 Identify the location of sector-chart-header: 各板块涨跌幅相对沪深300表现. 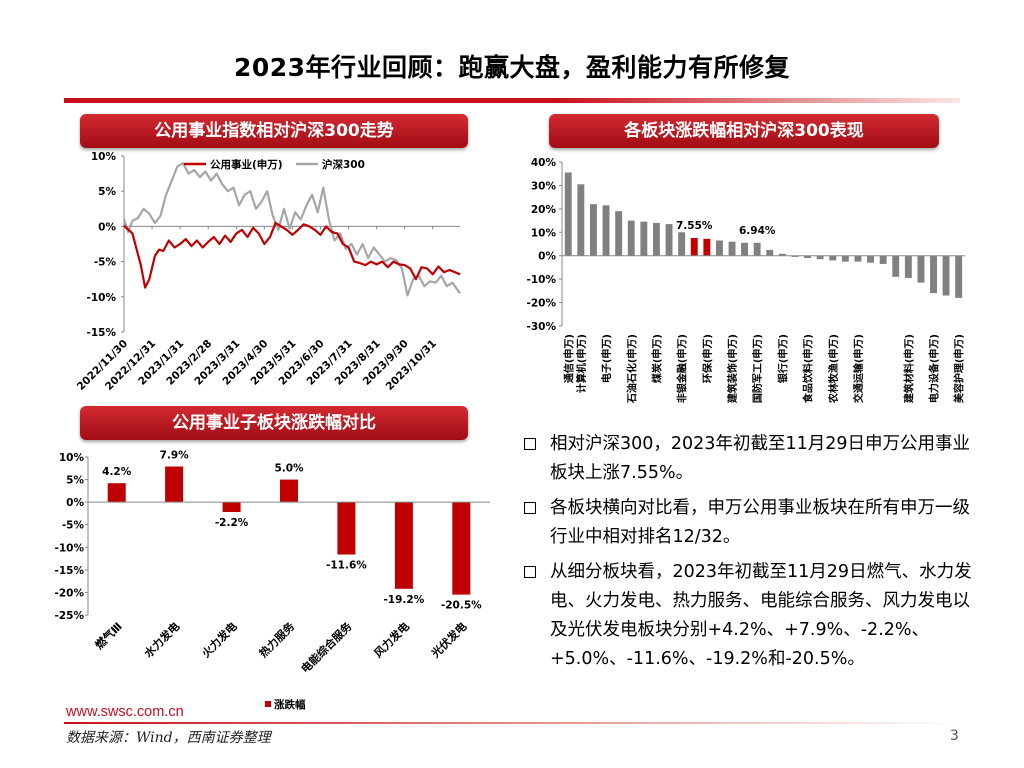
(744, 131).